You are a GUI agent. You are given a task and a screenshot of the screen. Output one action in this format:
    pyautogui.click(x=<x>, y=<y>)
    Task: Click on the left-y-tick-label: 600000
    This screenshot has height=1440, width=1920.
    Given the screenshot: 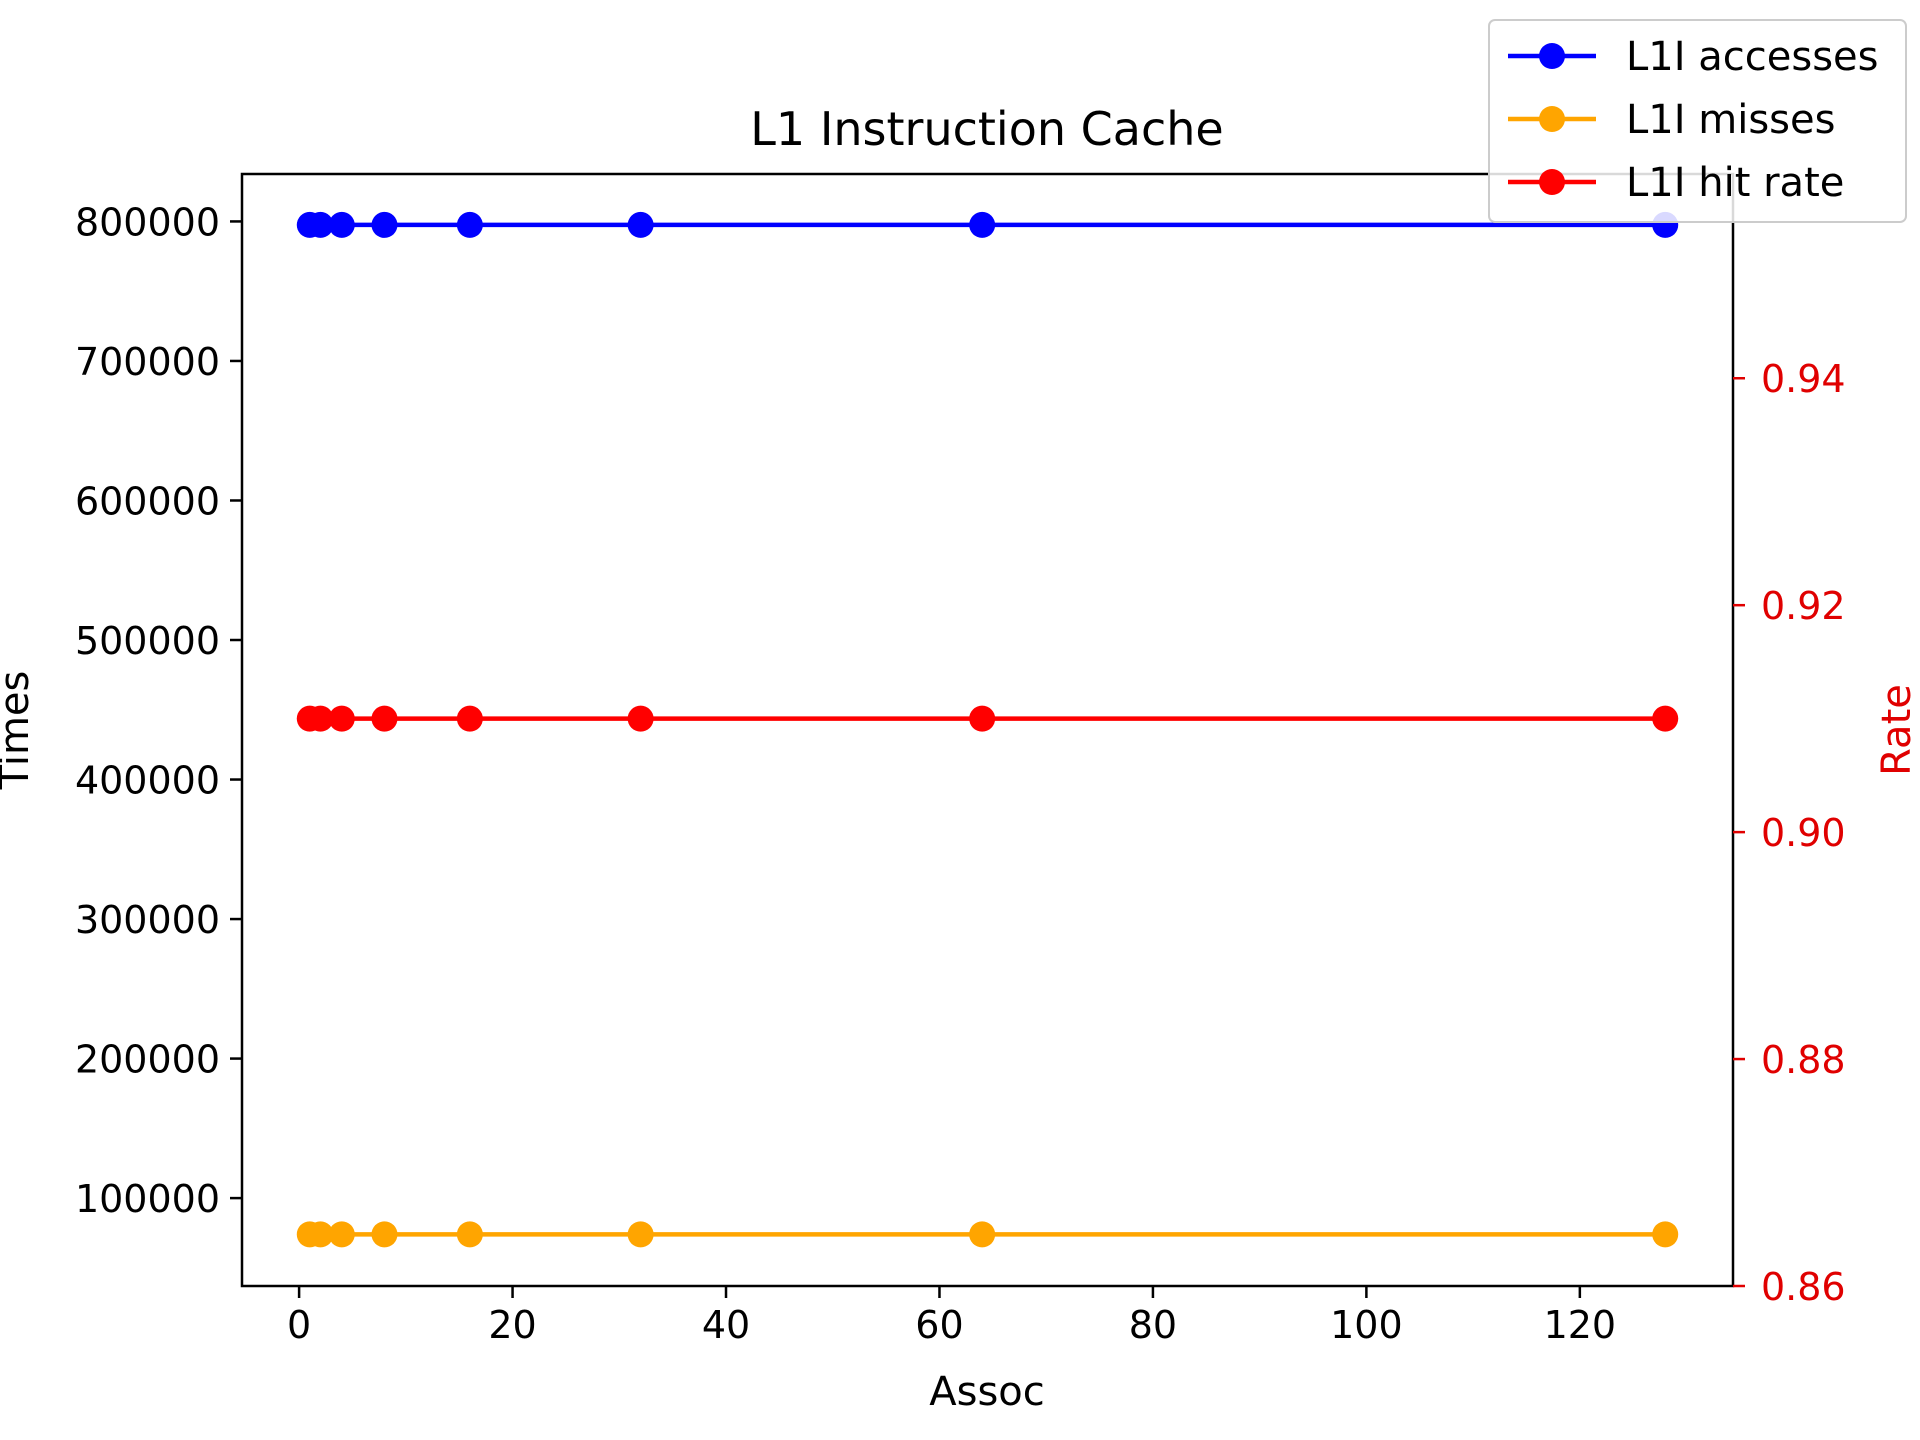 What is the action you would take?
    pyautogui.click(x=147, y=501)
    